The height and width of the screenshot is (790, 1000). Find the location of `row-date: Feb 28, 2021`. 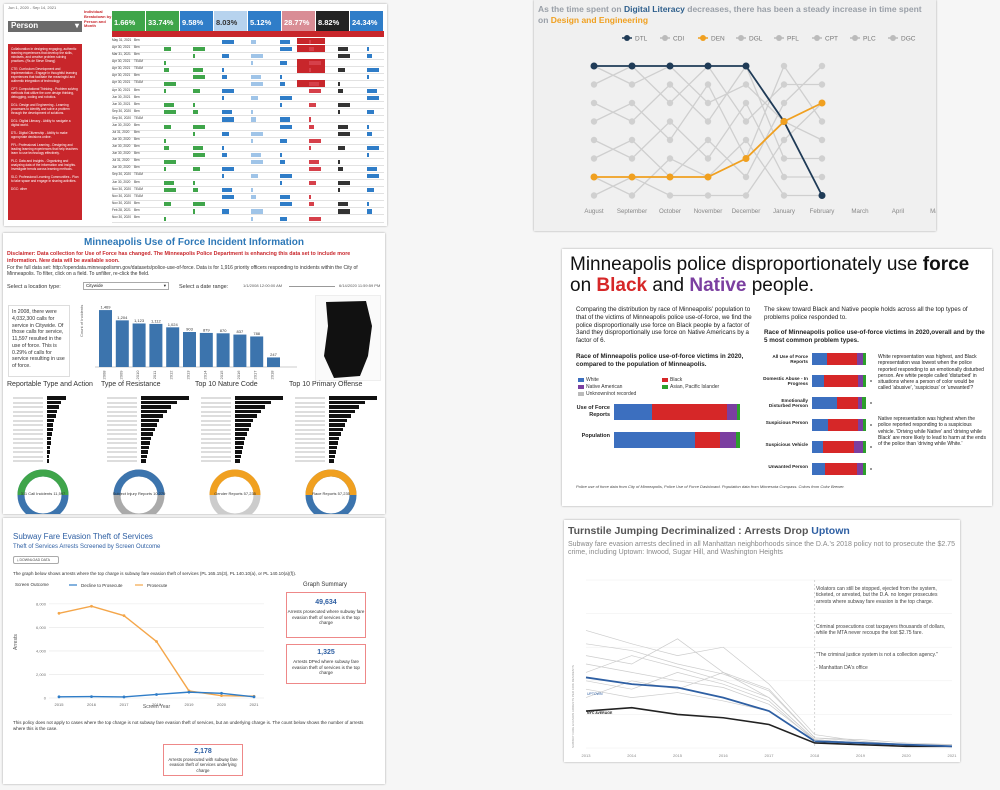

row-date: Feb 28, 2021 is located at coordinates (121, 209).